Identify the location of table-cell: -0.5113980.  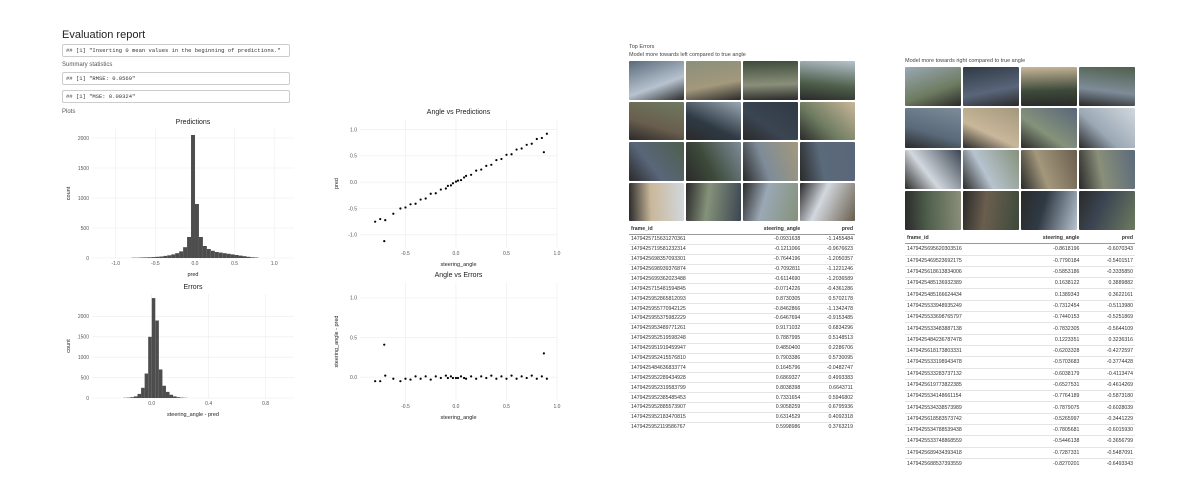
(1108, 305).